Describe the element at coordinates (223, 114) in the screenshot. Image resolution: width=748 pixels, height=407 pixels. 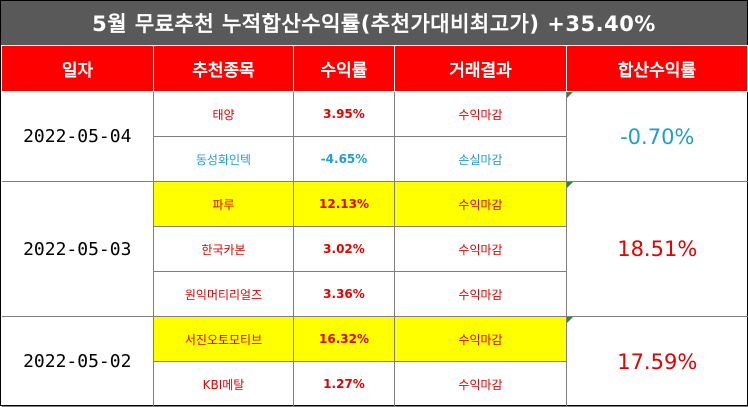
I see `stock-name: 태양` at that location.